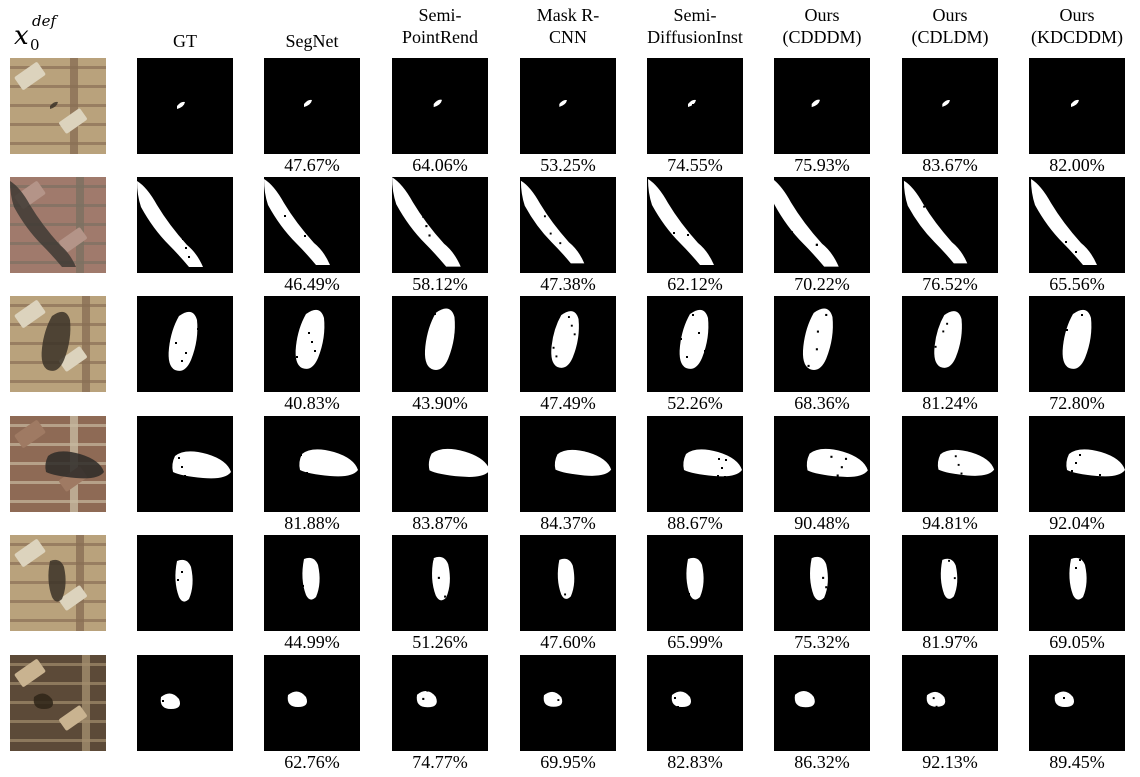 This screenshot has width=1140, height=777. What do you see at coordinates (695, 403) in the screenshot?
I see `iou-score: 52.26%` at bounding box center [695, 403].